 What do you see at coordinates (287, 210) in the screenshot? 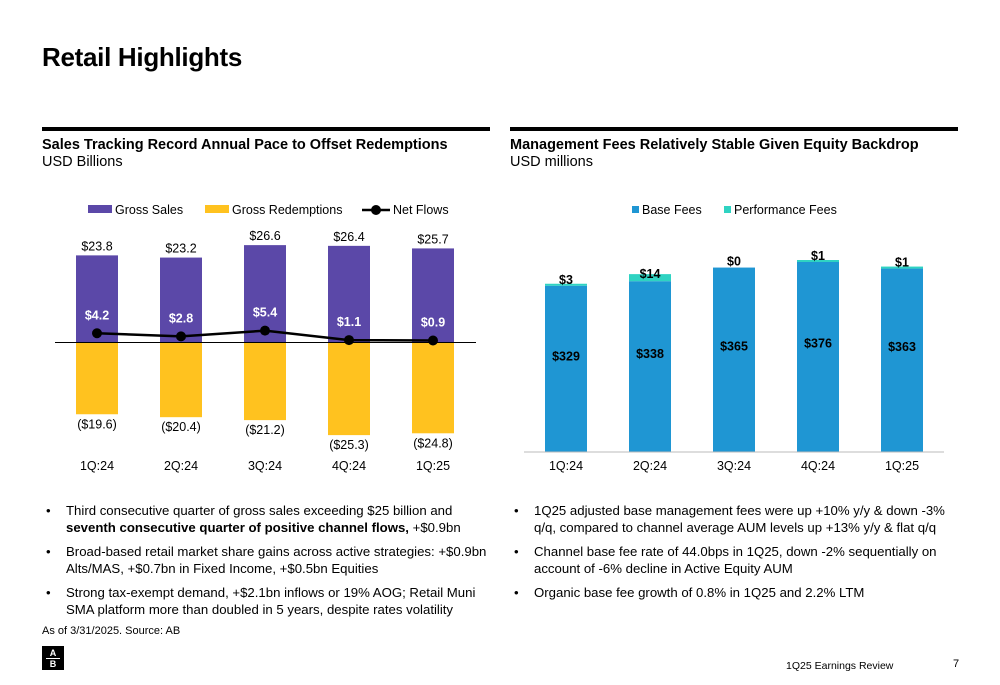
I see `legend-label-gross-redemptions: Gross Redemptions` at bounding box center [287, 210].